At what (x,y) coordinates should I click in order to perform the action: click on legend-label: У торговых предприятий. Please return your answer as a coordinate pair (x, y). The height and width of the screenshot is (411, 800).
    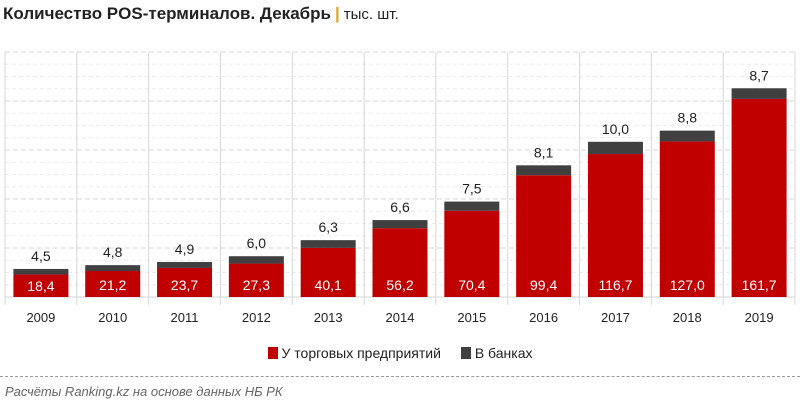
    Looking at the image, I should click on (361, 353).